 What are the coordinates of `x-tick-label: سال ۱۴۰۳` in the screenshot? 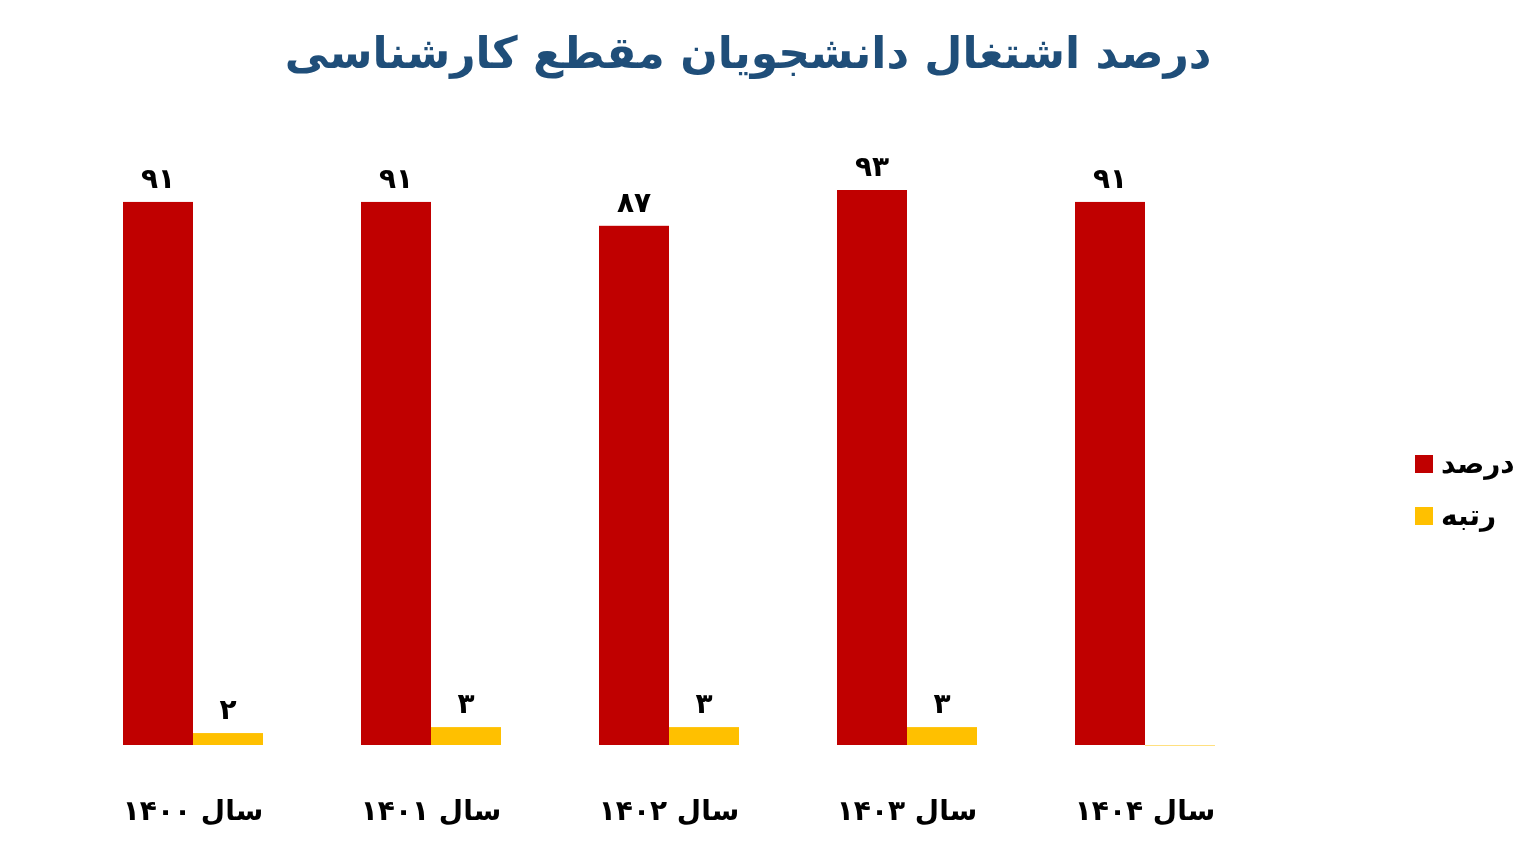 It's located at (907, 810).